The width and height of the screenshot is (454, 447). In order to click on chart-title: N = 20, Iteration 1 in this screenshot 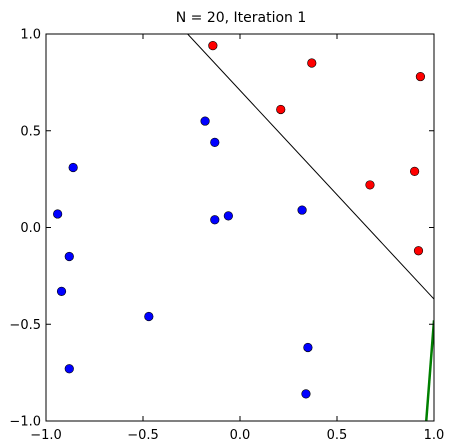, I will do `click(241, 18)`.